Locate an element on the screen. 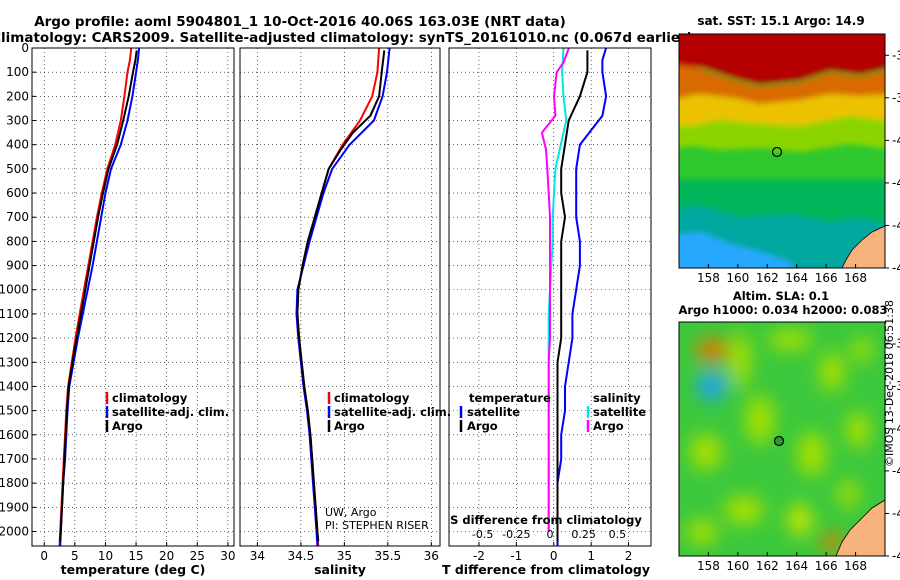  credit-institution: UW, Argo is located at coordinates (351, 512).